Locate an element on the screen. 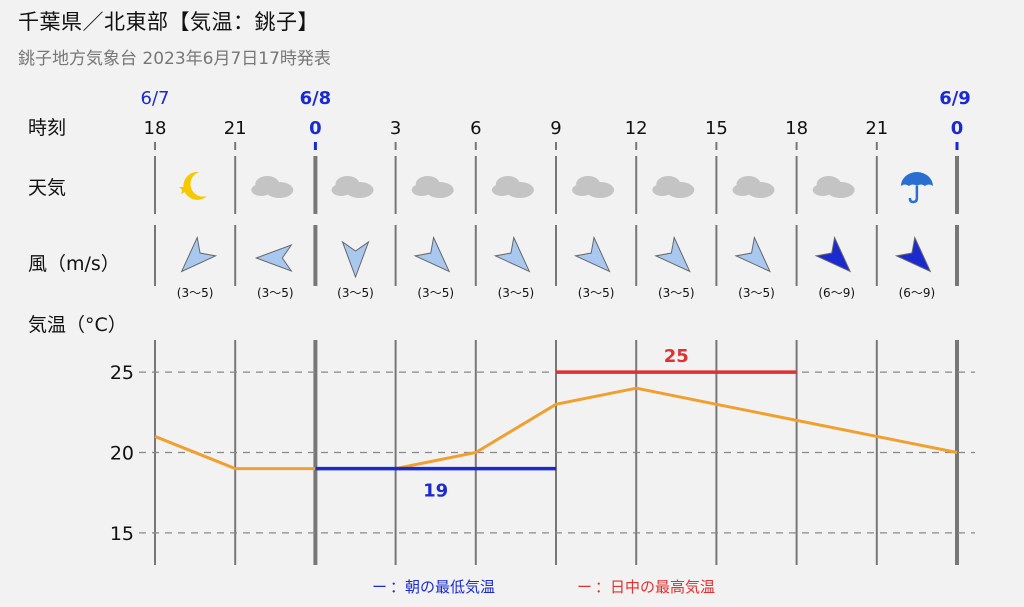 This screenshot has width=1024, height=607. legend-min-label: ：朝の最低気温 is located at coordinates (442, 587).